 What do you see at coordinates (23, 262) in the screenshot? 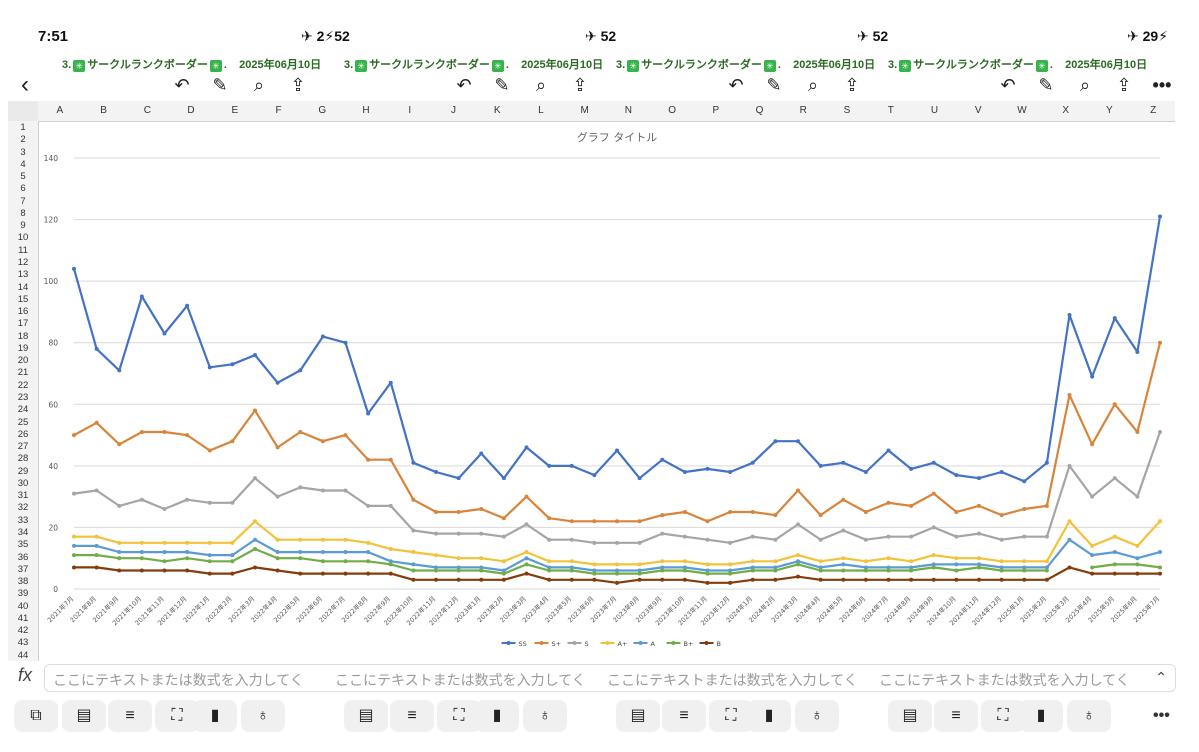
I see `row-header-12: 12` at bounding box center [23, 262].